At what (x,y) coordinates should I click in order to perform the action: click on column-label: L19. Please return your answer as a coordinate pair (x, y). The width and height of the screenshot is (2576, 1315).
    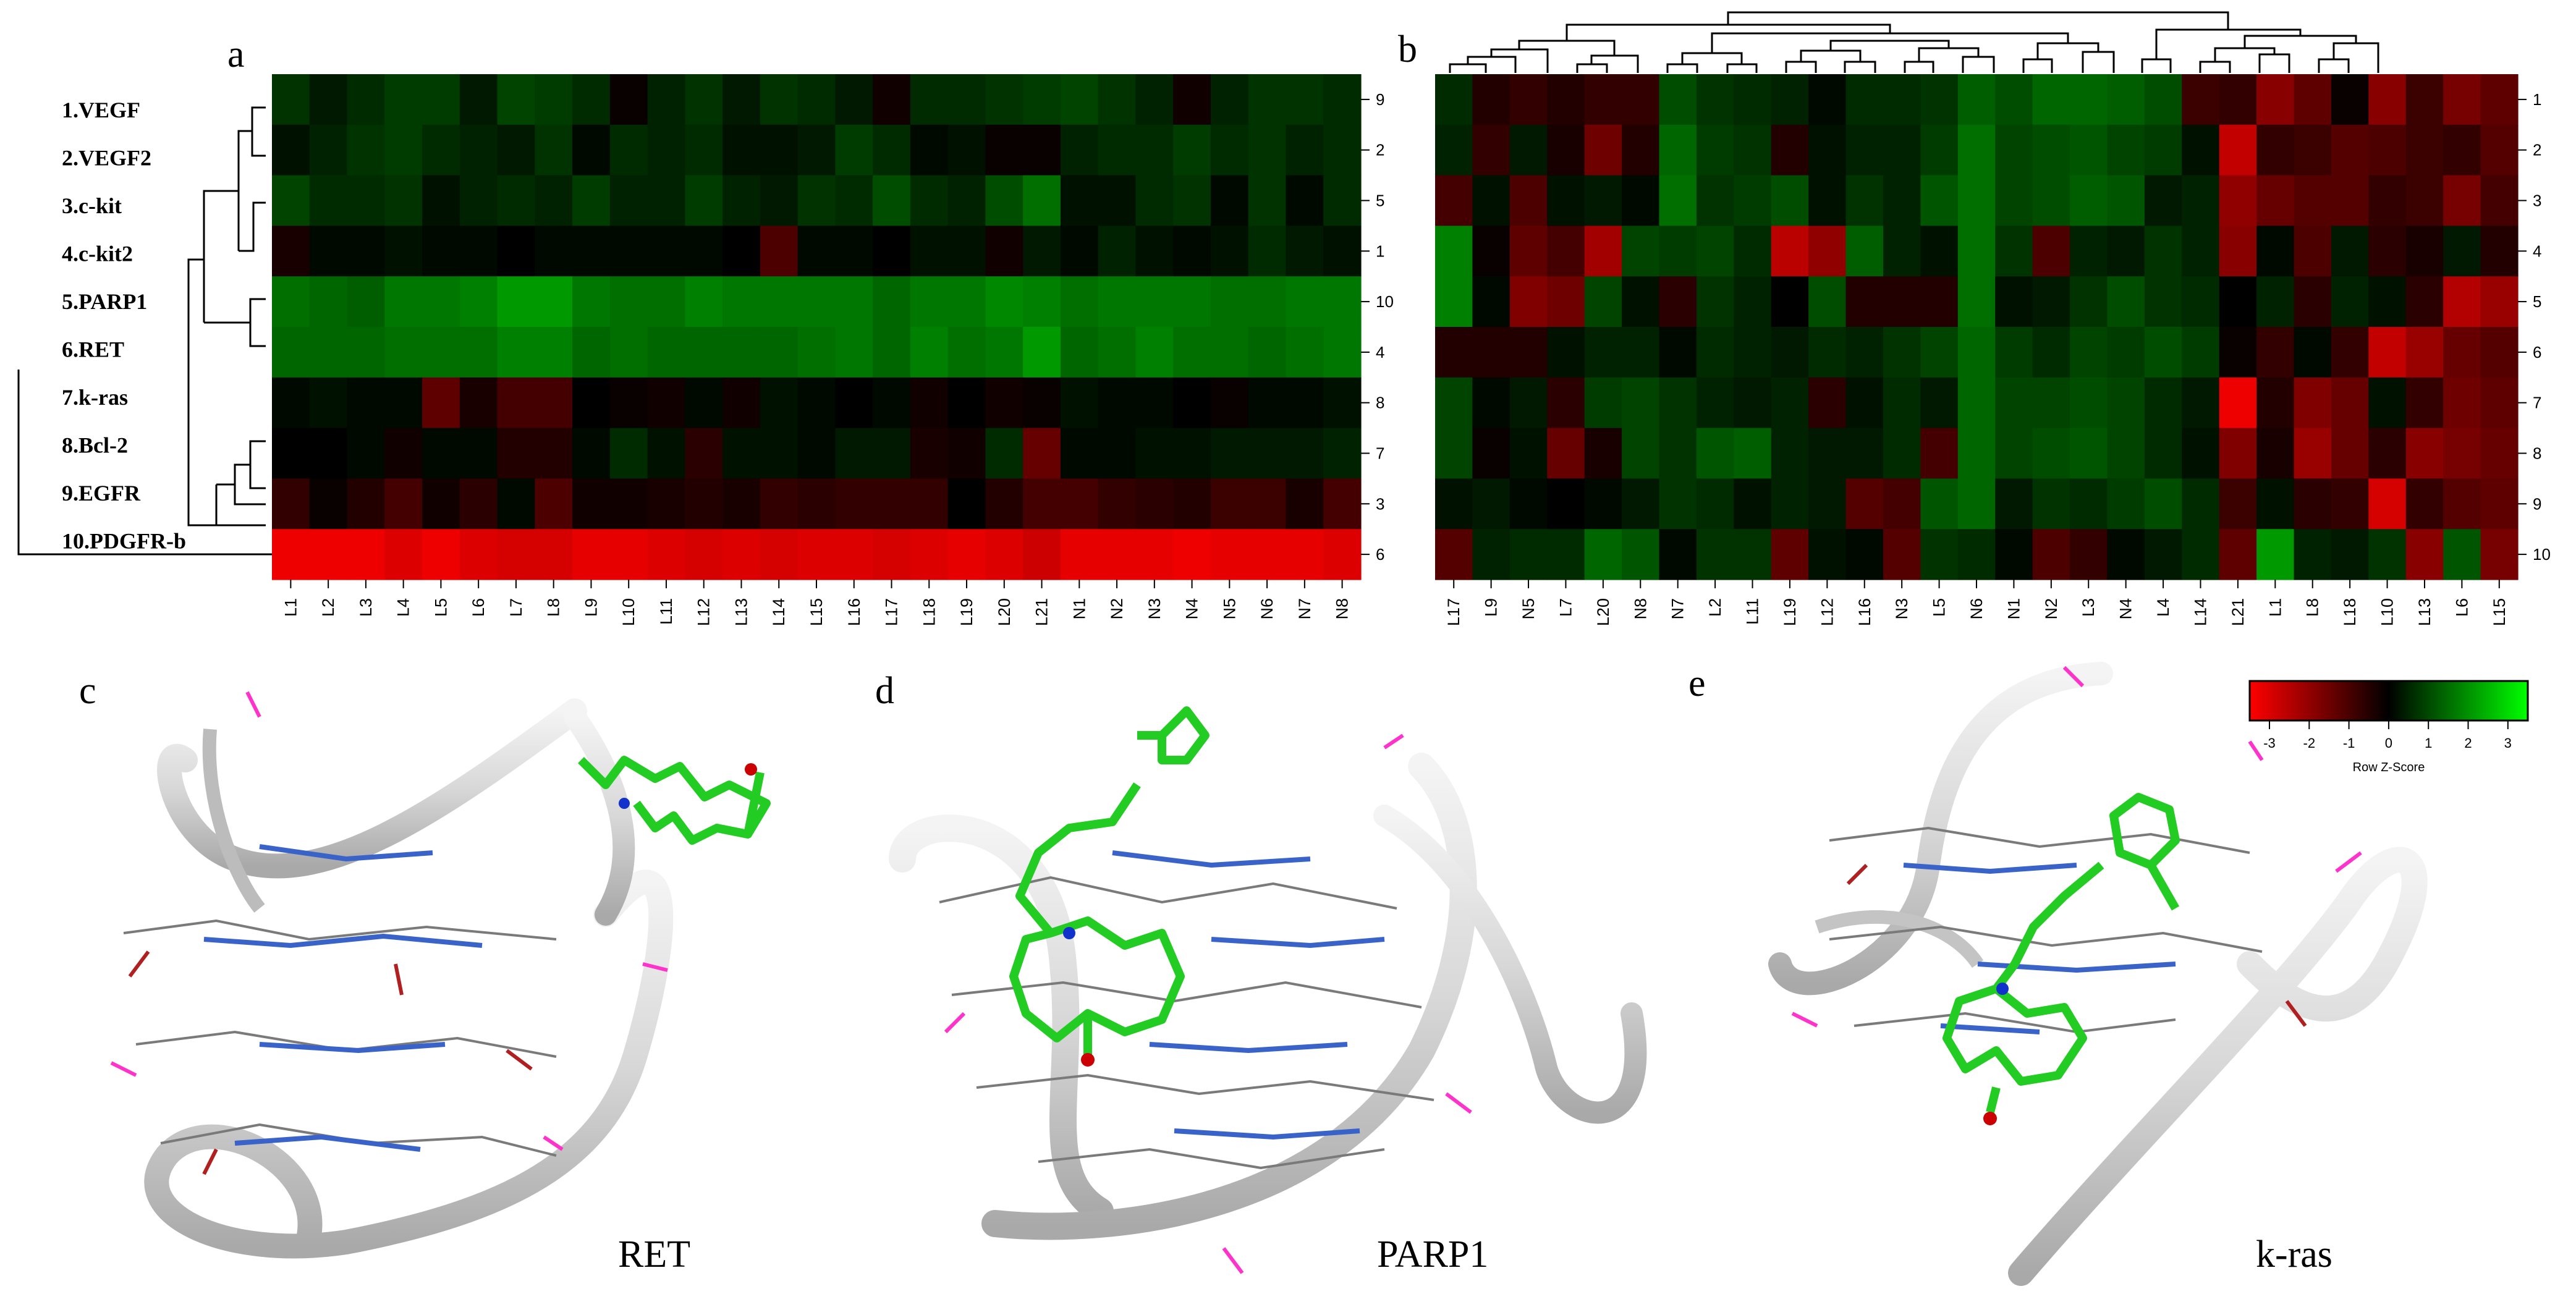
    Looking at the image, I should click on (966, 612).